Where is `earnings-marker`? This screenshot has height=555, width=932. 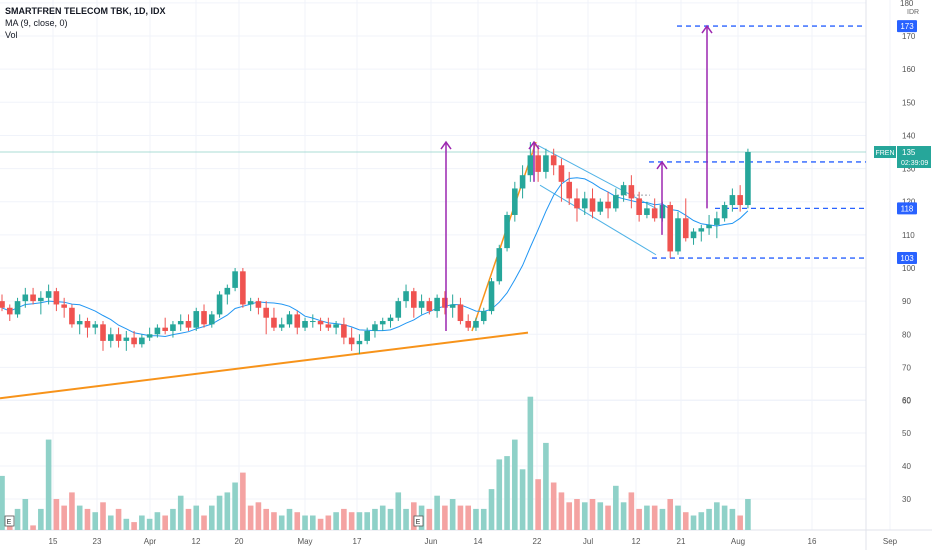 earnings-marker is located at coordinates (9, 521).